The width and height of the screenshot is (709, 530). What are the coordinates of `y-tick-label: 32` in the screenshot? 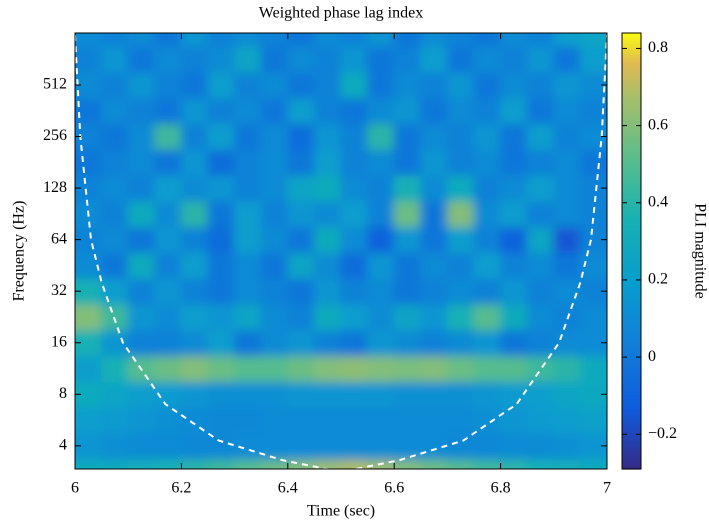 It's located at (59, 290).